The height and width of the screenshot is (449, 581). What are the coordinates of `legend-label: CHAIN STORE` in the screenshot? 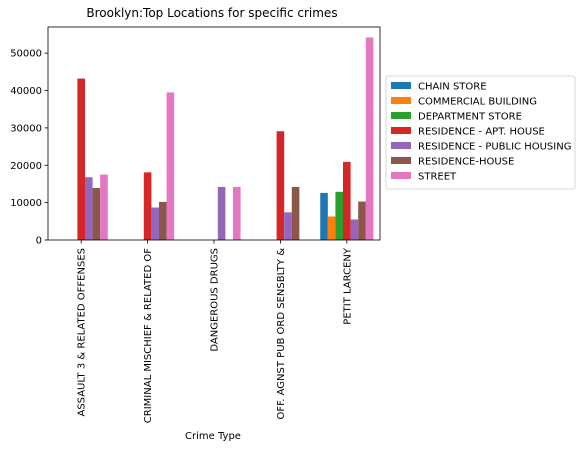 It's located at (452, 87).